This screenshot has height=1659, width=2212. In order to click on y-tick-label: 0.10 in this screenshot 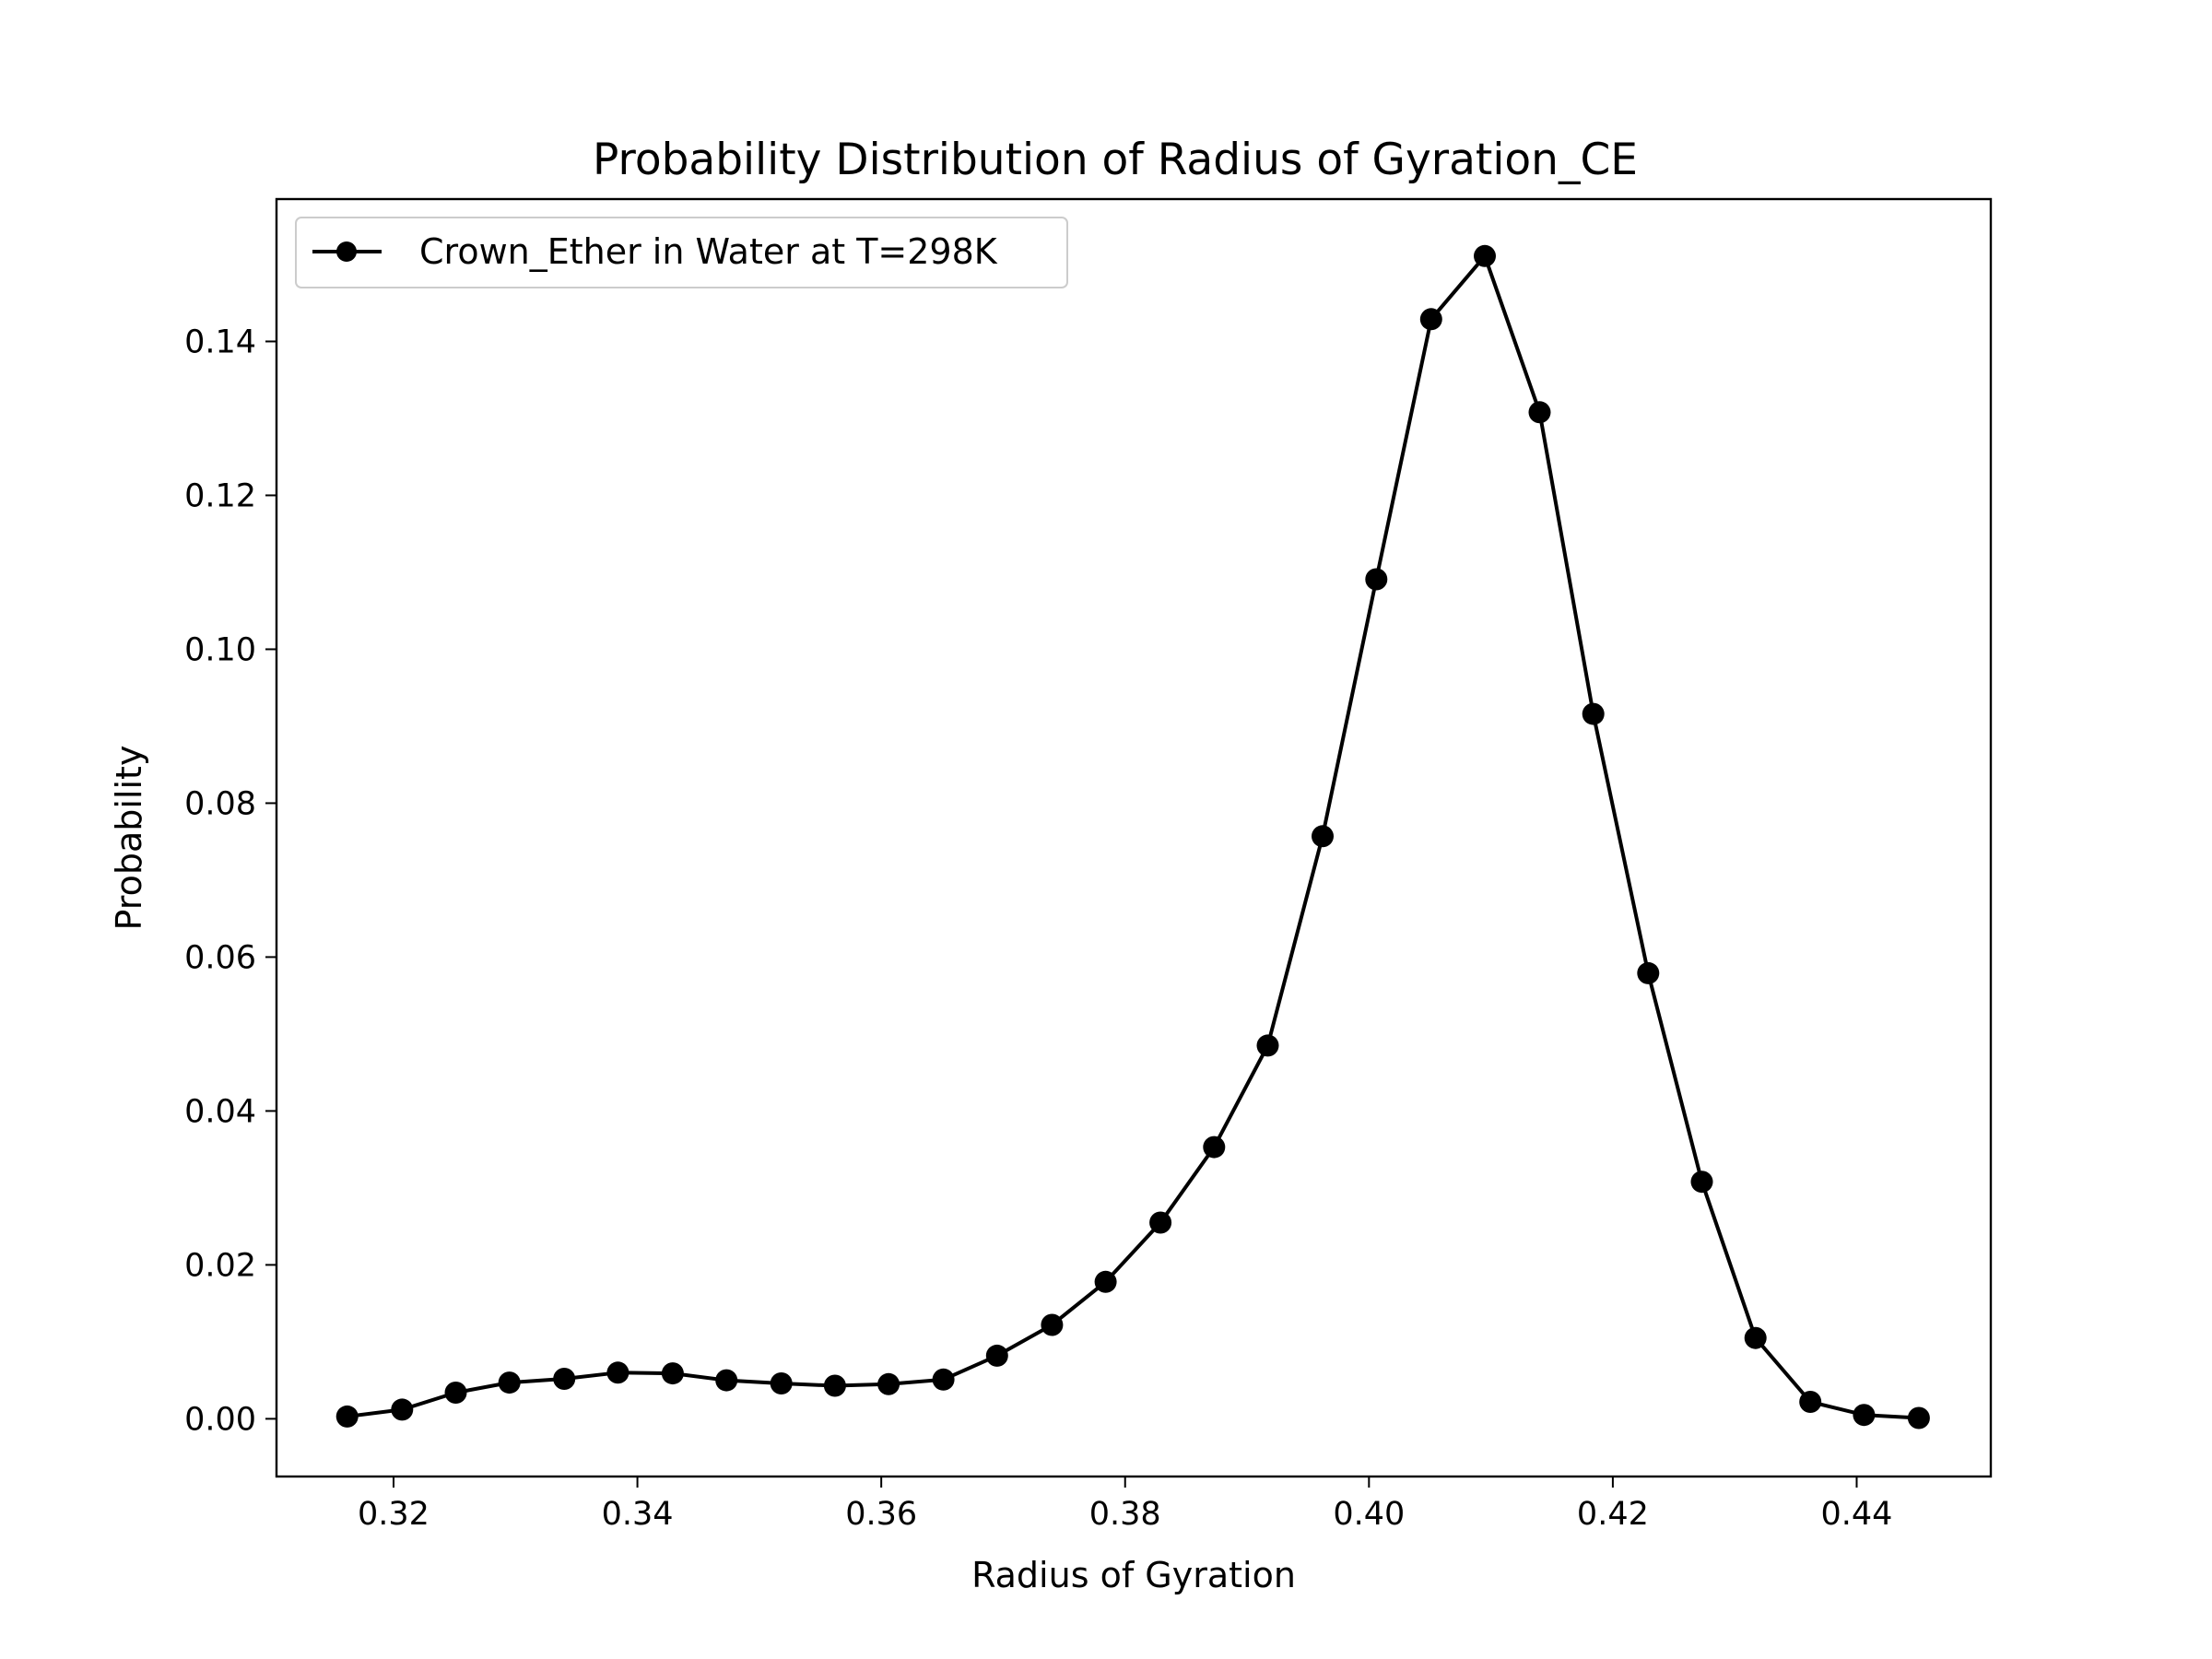, I will do `click(220, 649)`.